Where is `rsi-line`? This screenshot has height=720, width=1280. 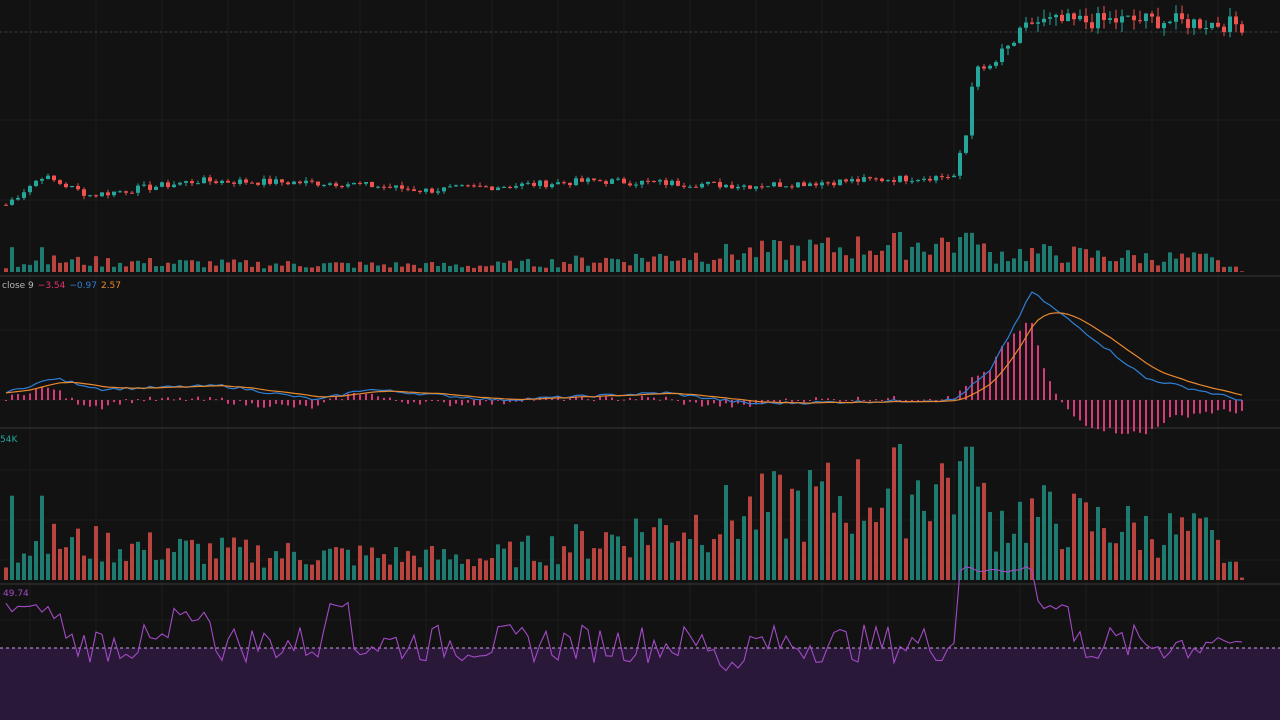
rsi-line is located at coordinates (624, 618).